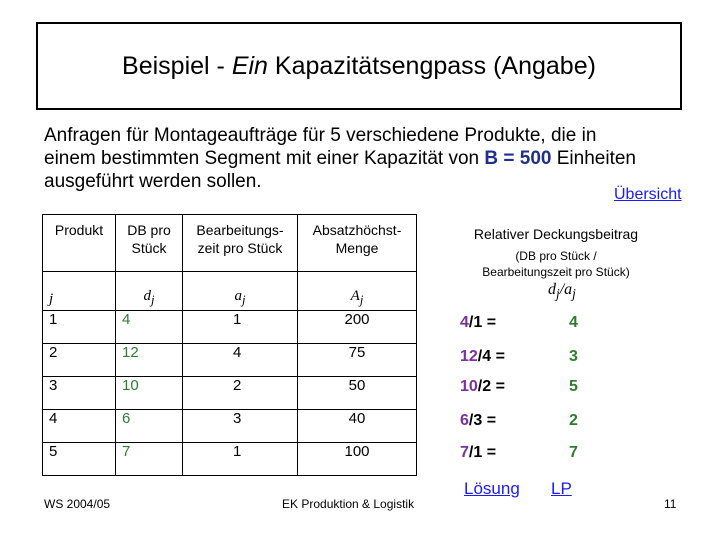 Image resolution: width=720 pixels, height=540 pixels. What do you see at coordinates (492, 488) in the screenshot?
I see `solution-link: Lösung` at bounding box center [492, 488].